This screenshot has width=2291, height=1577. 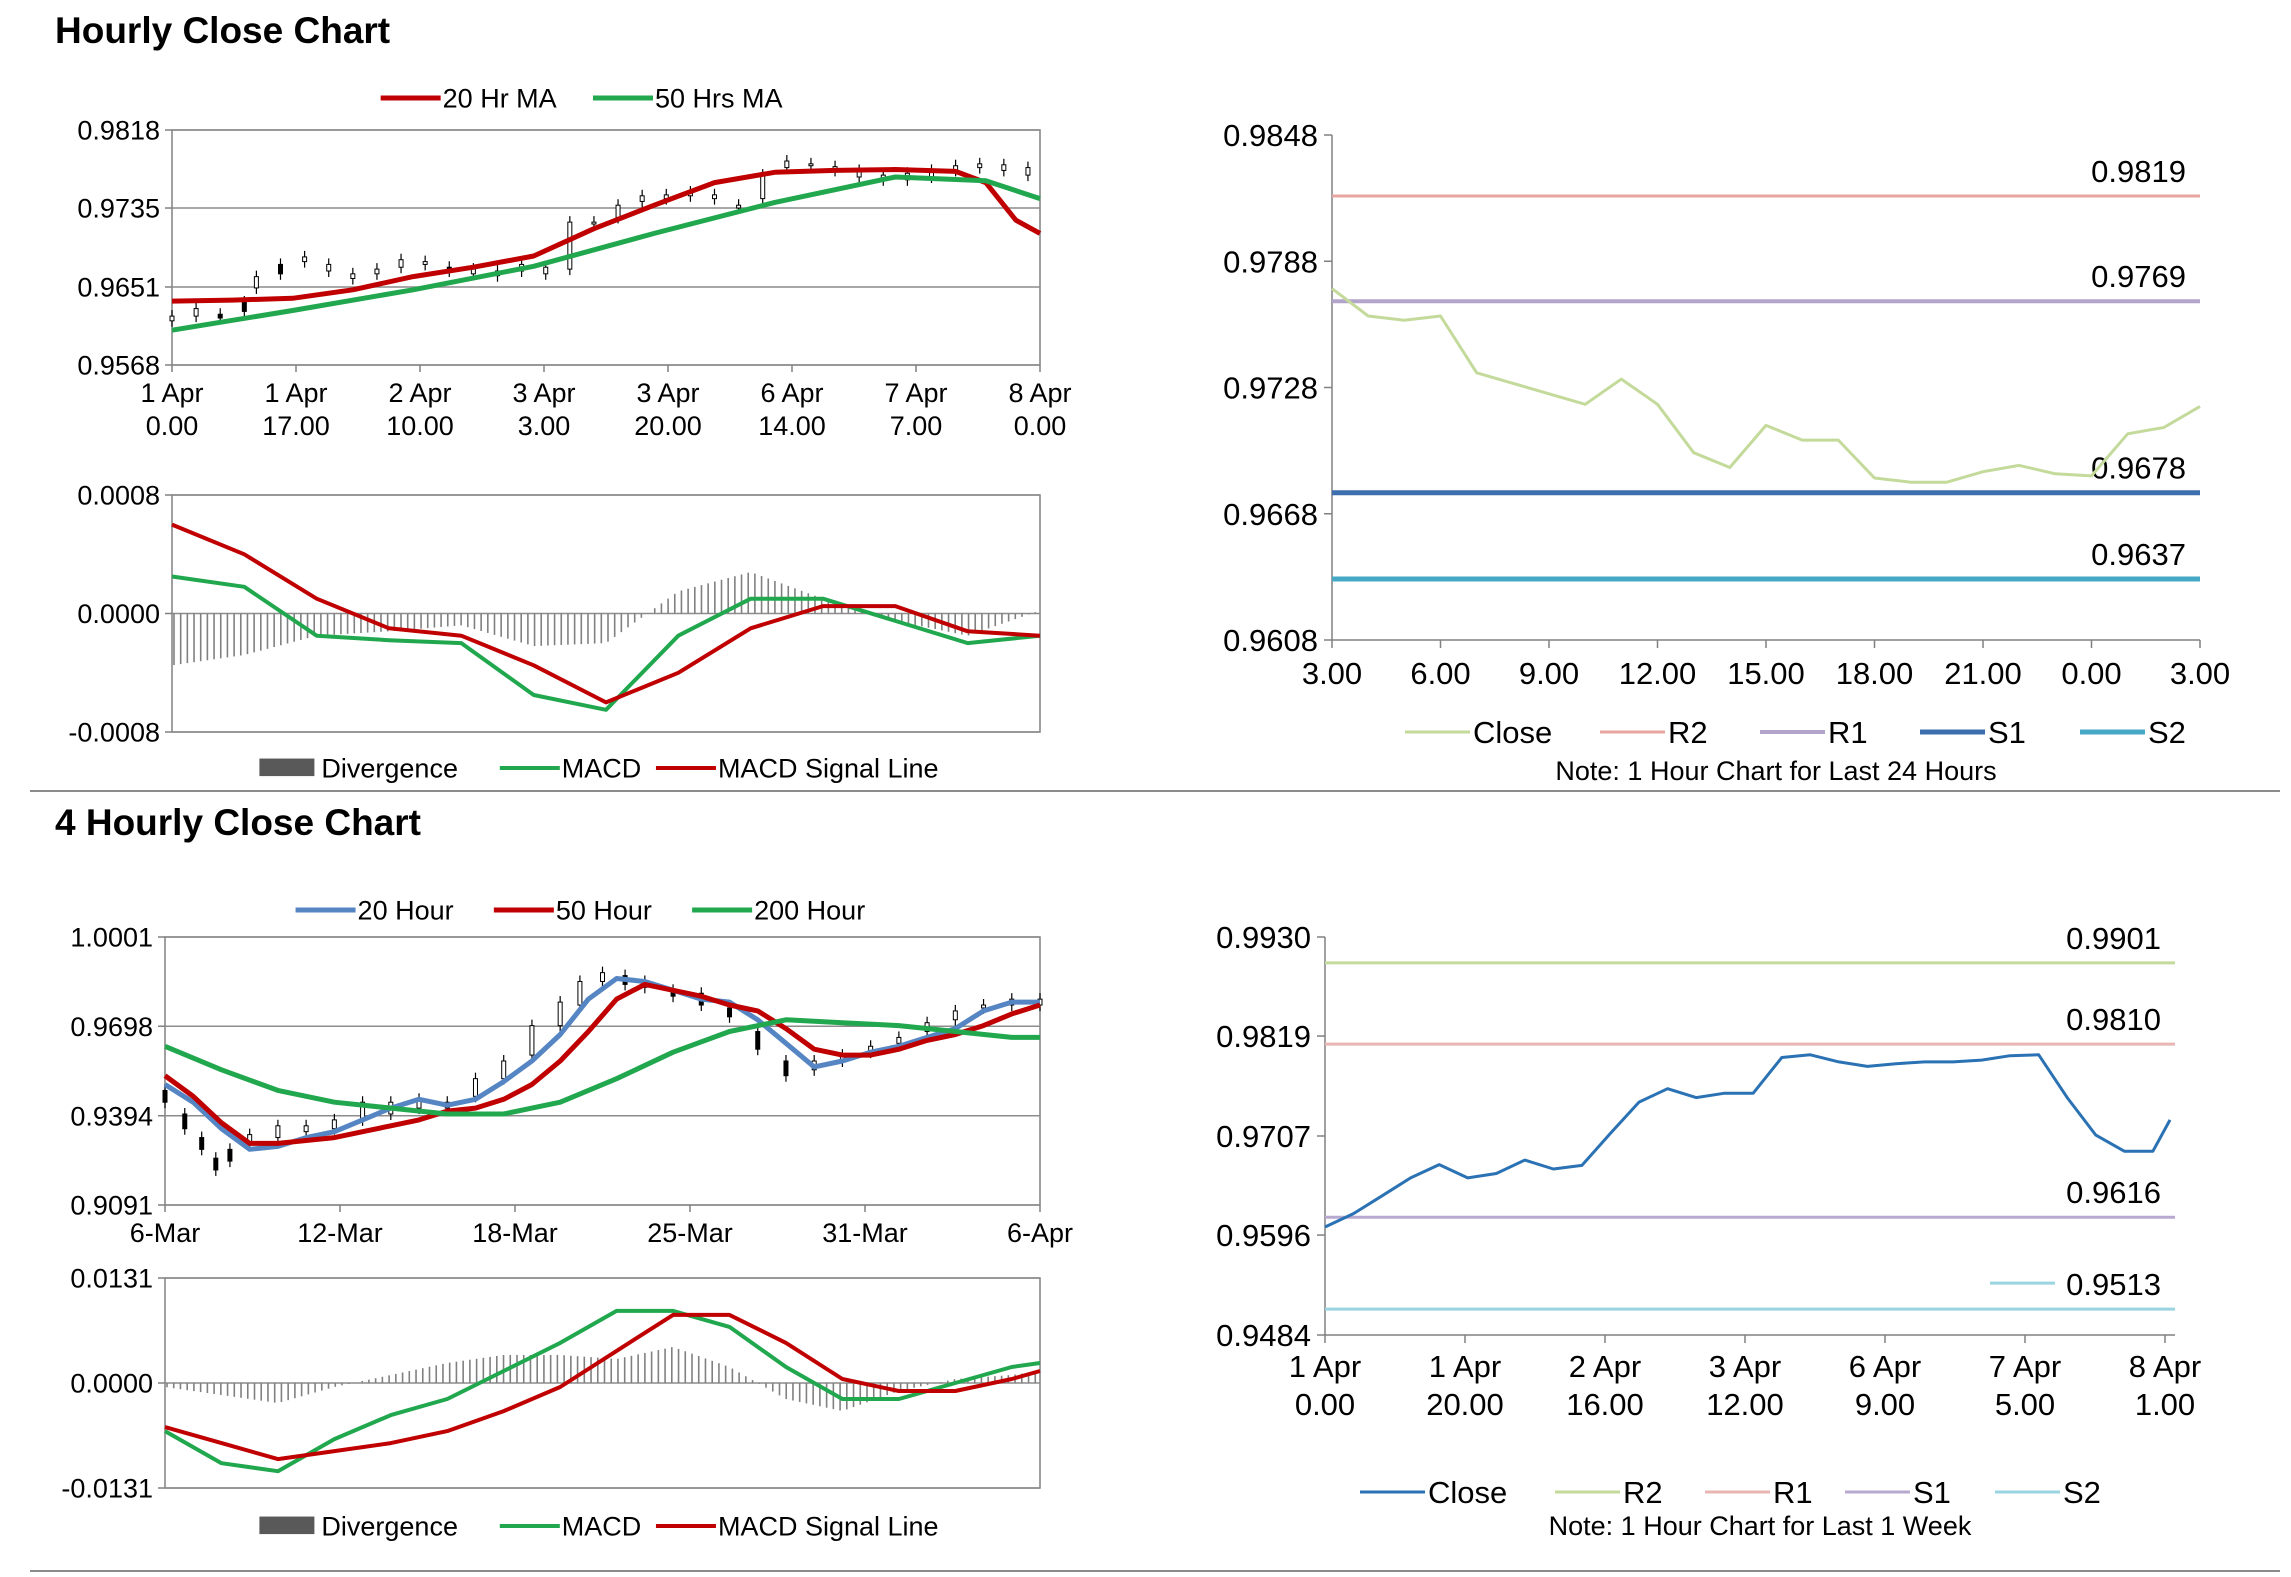 What do you see at coordinates (1793, 1492) in the screenshot?
I see `legend-label-r1: R1` at bounding box center [1793, 1492].